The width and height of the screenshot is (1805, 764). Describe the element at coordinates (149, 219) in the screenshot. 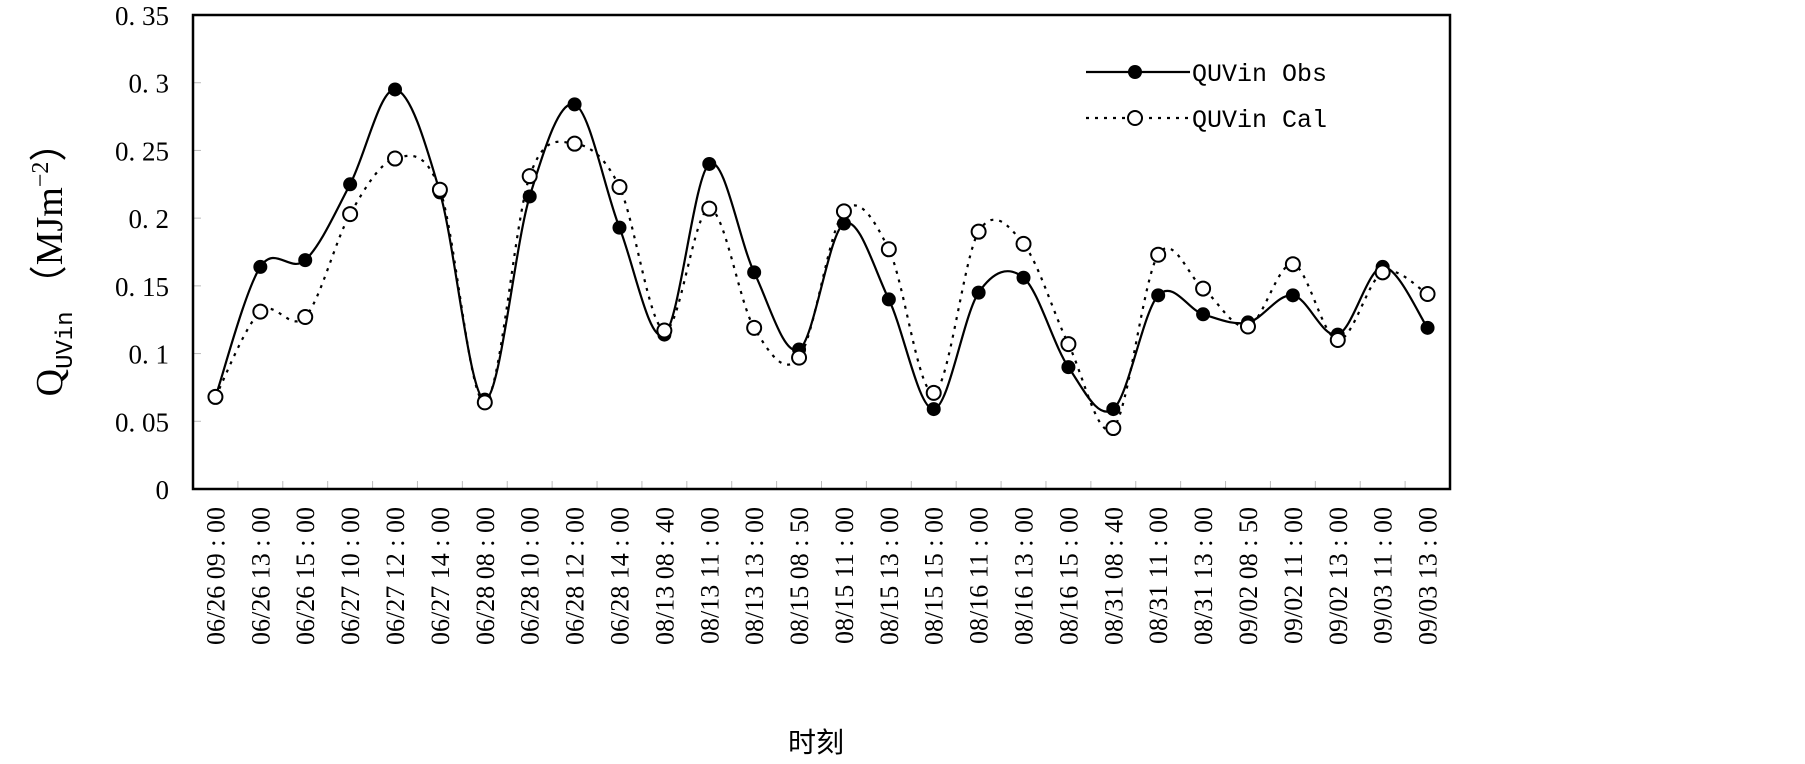

I see `y-tick-label: 0. 2` at that location.